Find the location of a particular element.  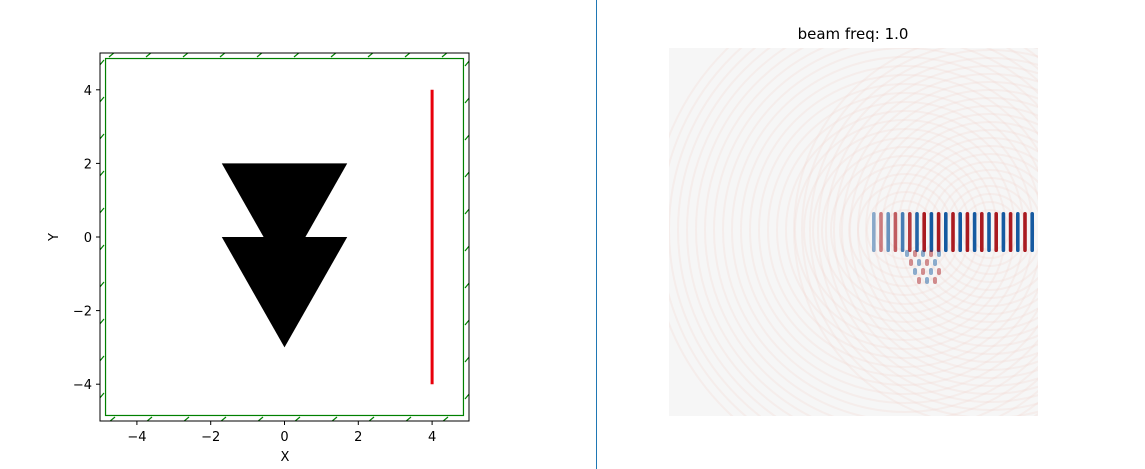

y-tick-label: 2 is located at coordinates (88, 164).